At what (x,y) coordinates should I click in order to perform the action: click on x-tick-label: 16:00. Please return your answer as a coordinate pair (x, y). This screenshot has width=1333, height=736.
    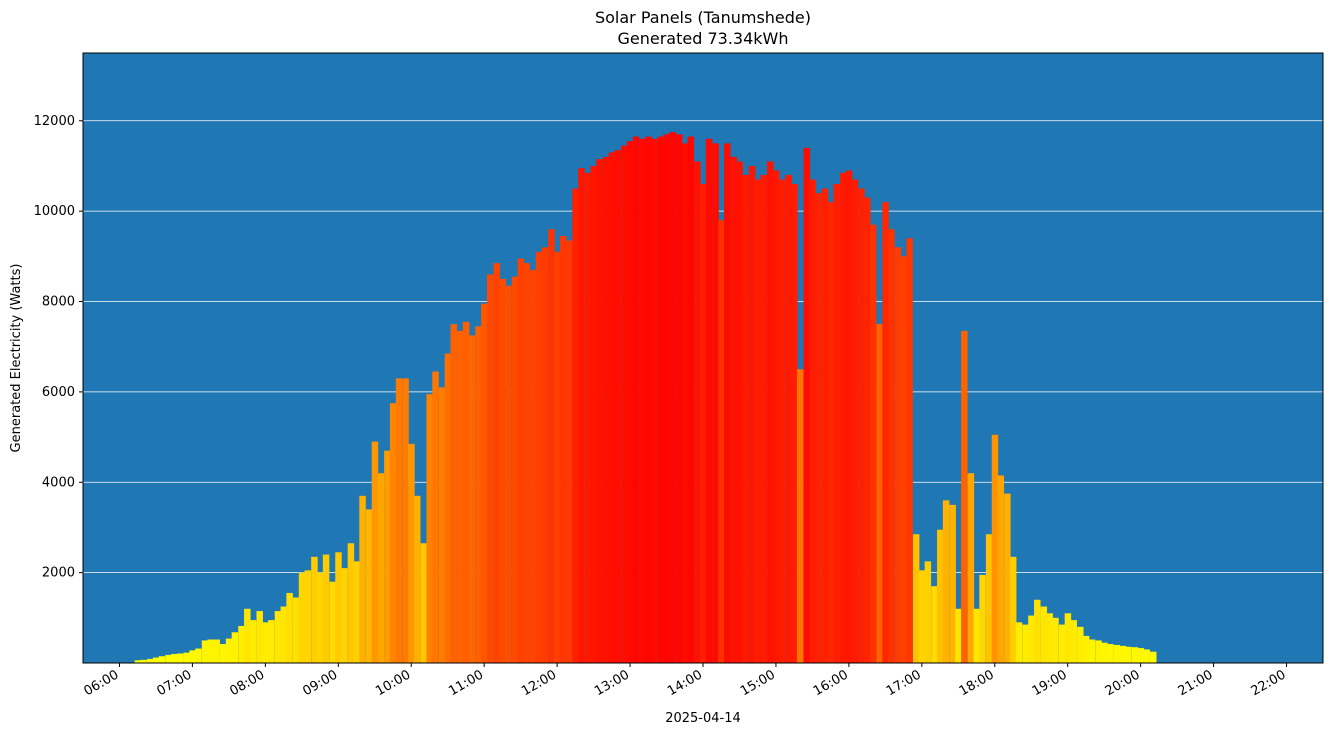
    Looking at the image, I should click on (831, 683).